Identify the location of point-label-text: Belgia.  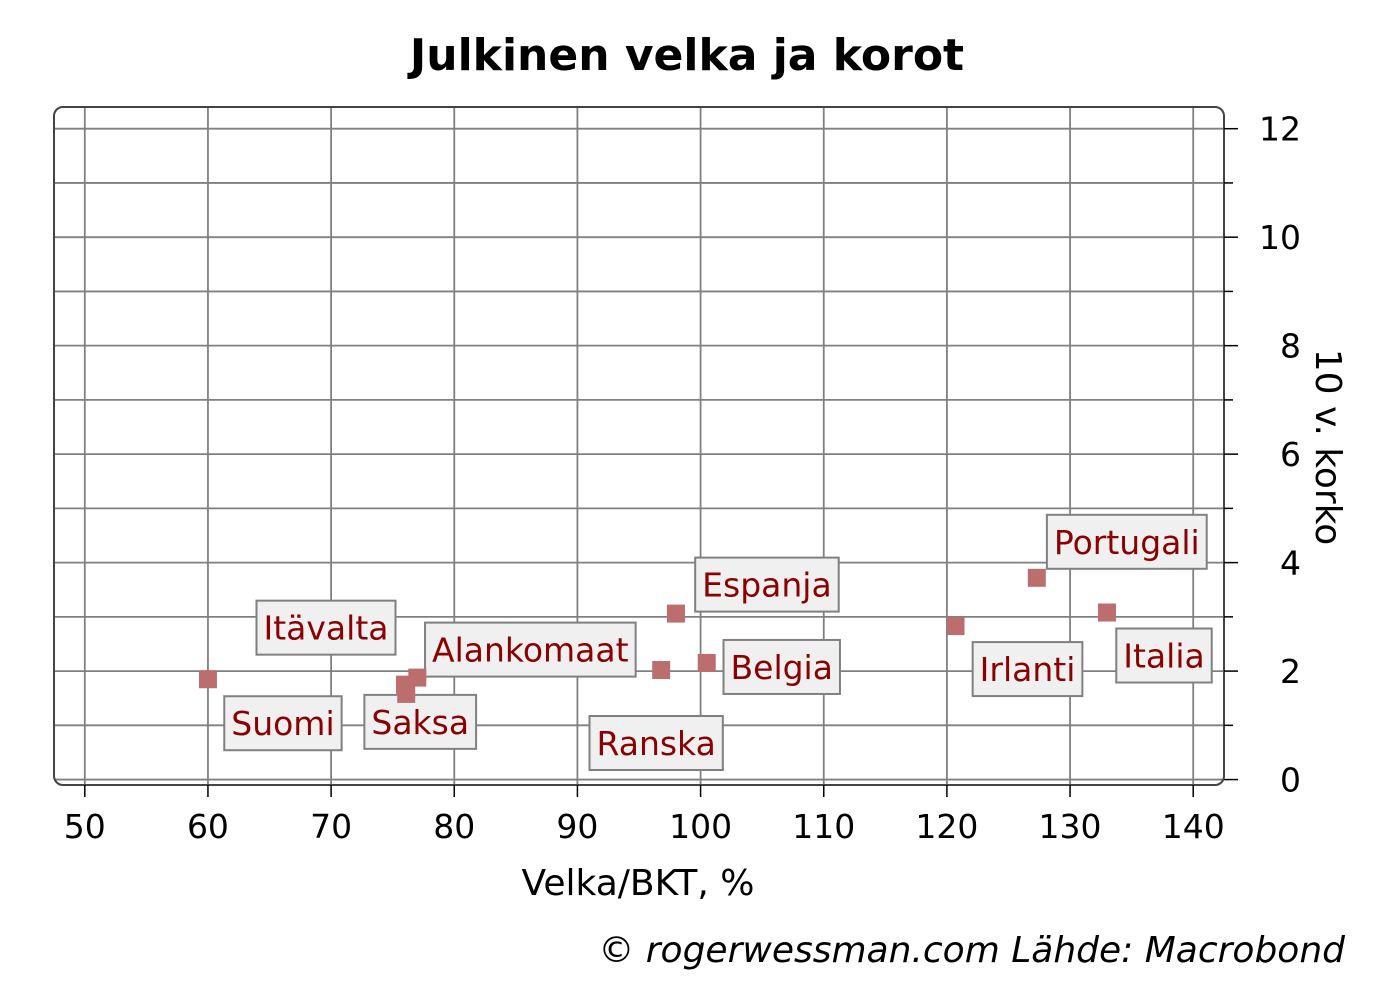
(782, 667).